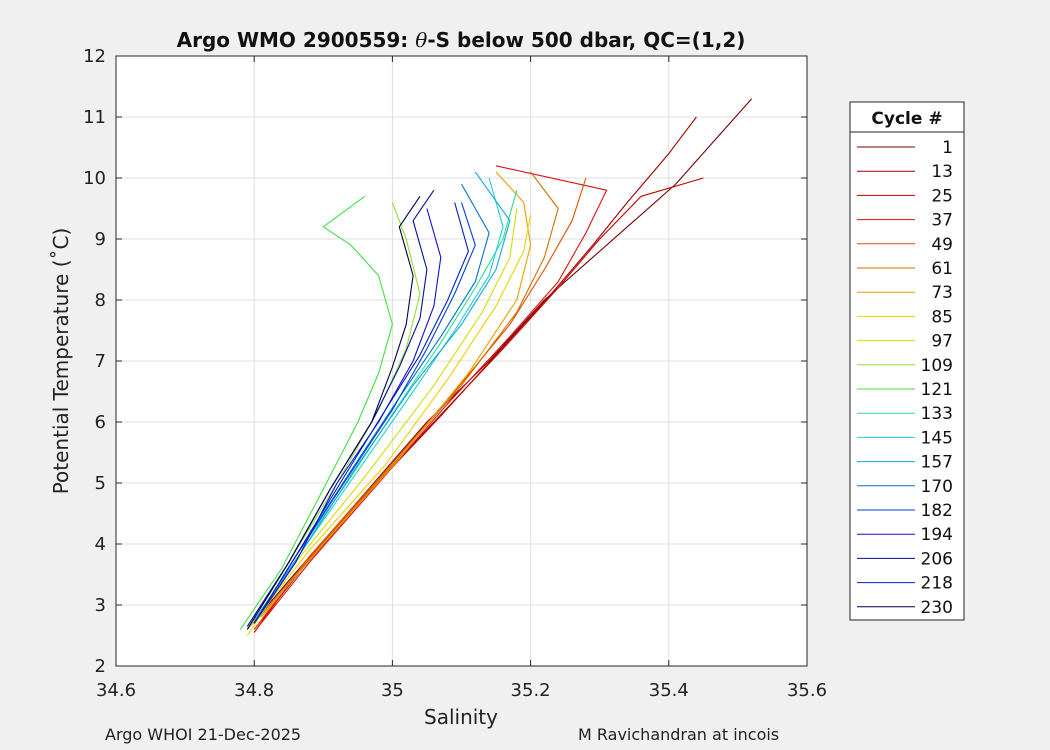 This screenshot has height=750, width=1050. Describe the element at coordinates (94, 361) in the screenshot. I see `y-tick-labels: 2 3 4 5 6 7 8 9 10 11 12` at that location.